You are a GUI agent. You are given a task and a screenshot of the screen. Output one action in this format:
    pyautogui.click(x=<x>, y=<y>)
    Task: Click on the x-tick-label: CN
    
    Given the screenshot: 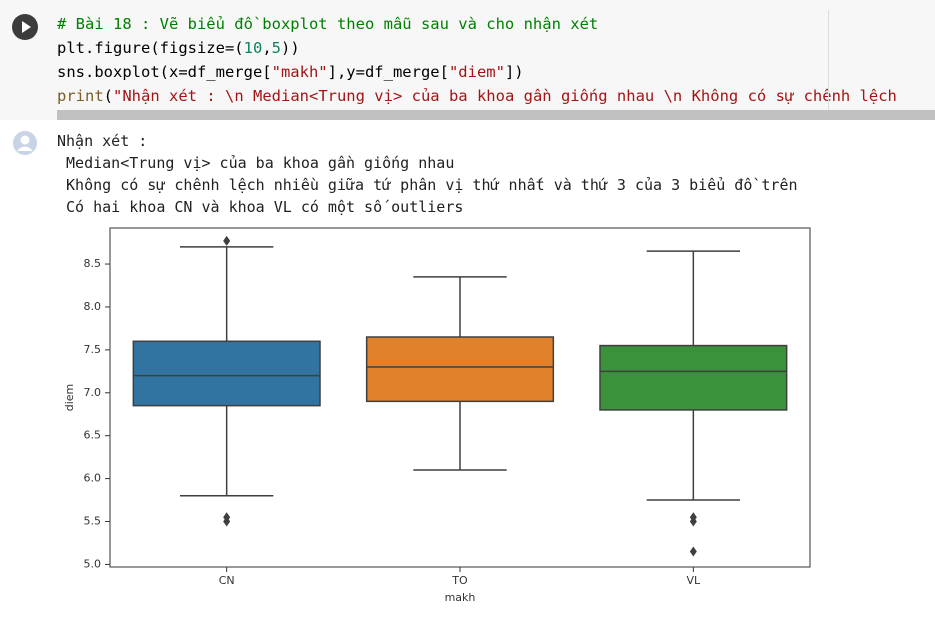 What is the action you would take?
    pyautogui.click(x=227, y=580)
    